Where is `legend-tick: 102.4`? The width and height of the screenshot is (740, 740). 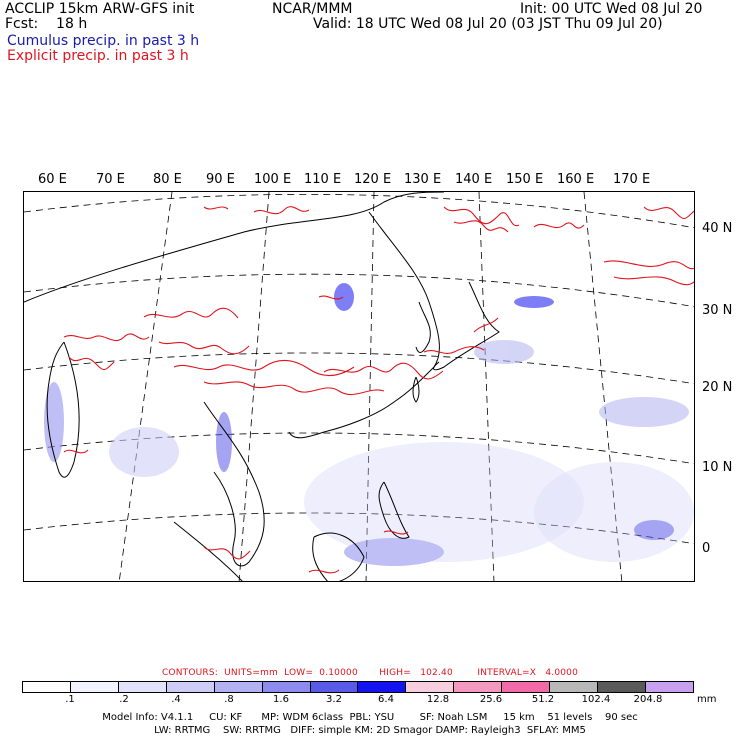 legend-tick: 102.4 is located at coordinates (596, 699).